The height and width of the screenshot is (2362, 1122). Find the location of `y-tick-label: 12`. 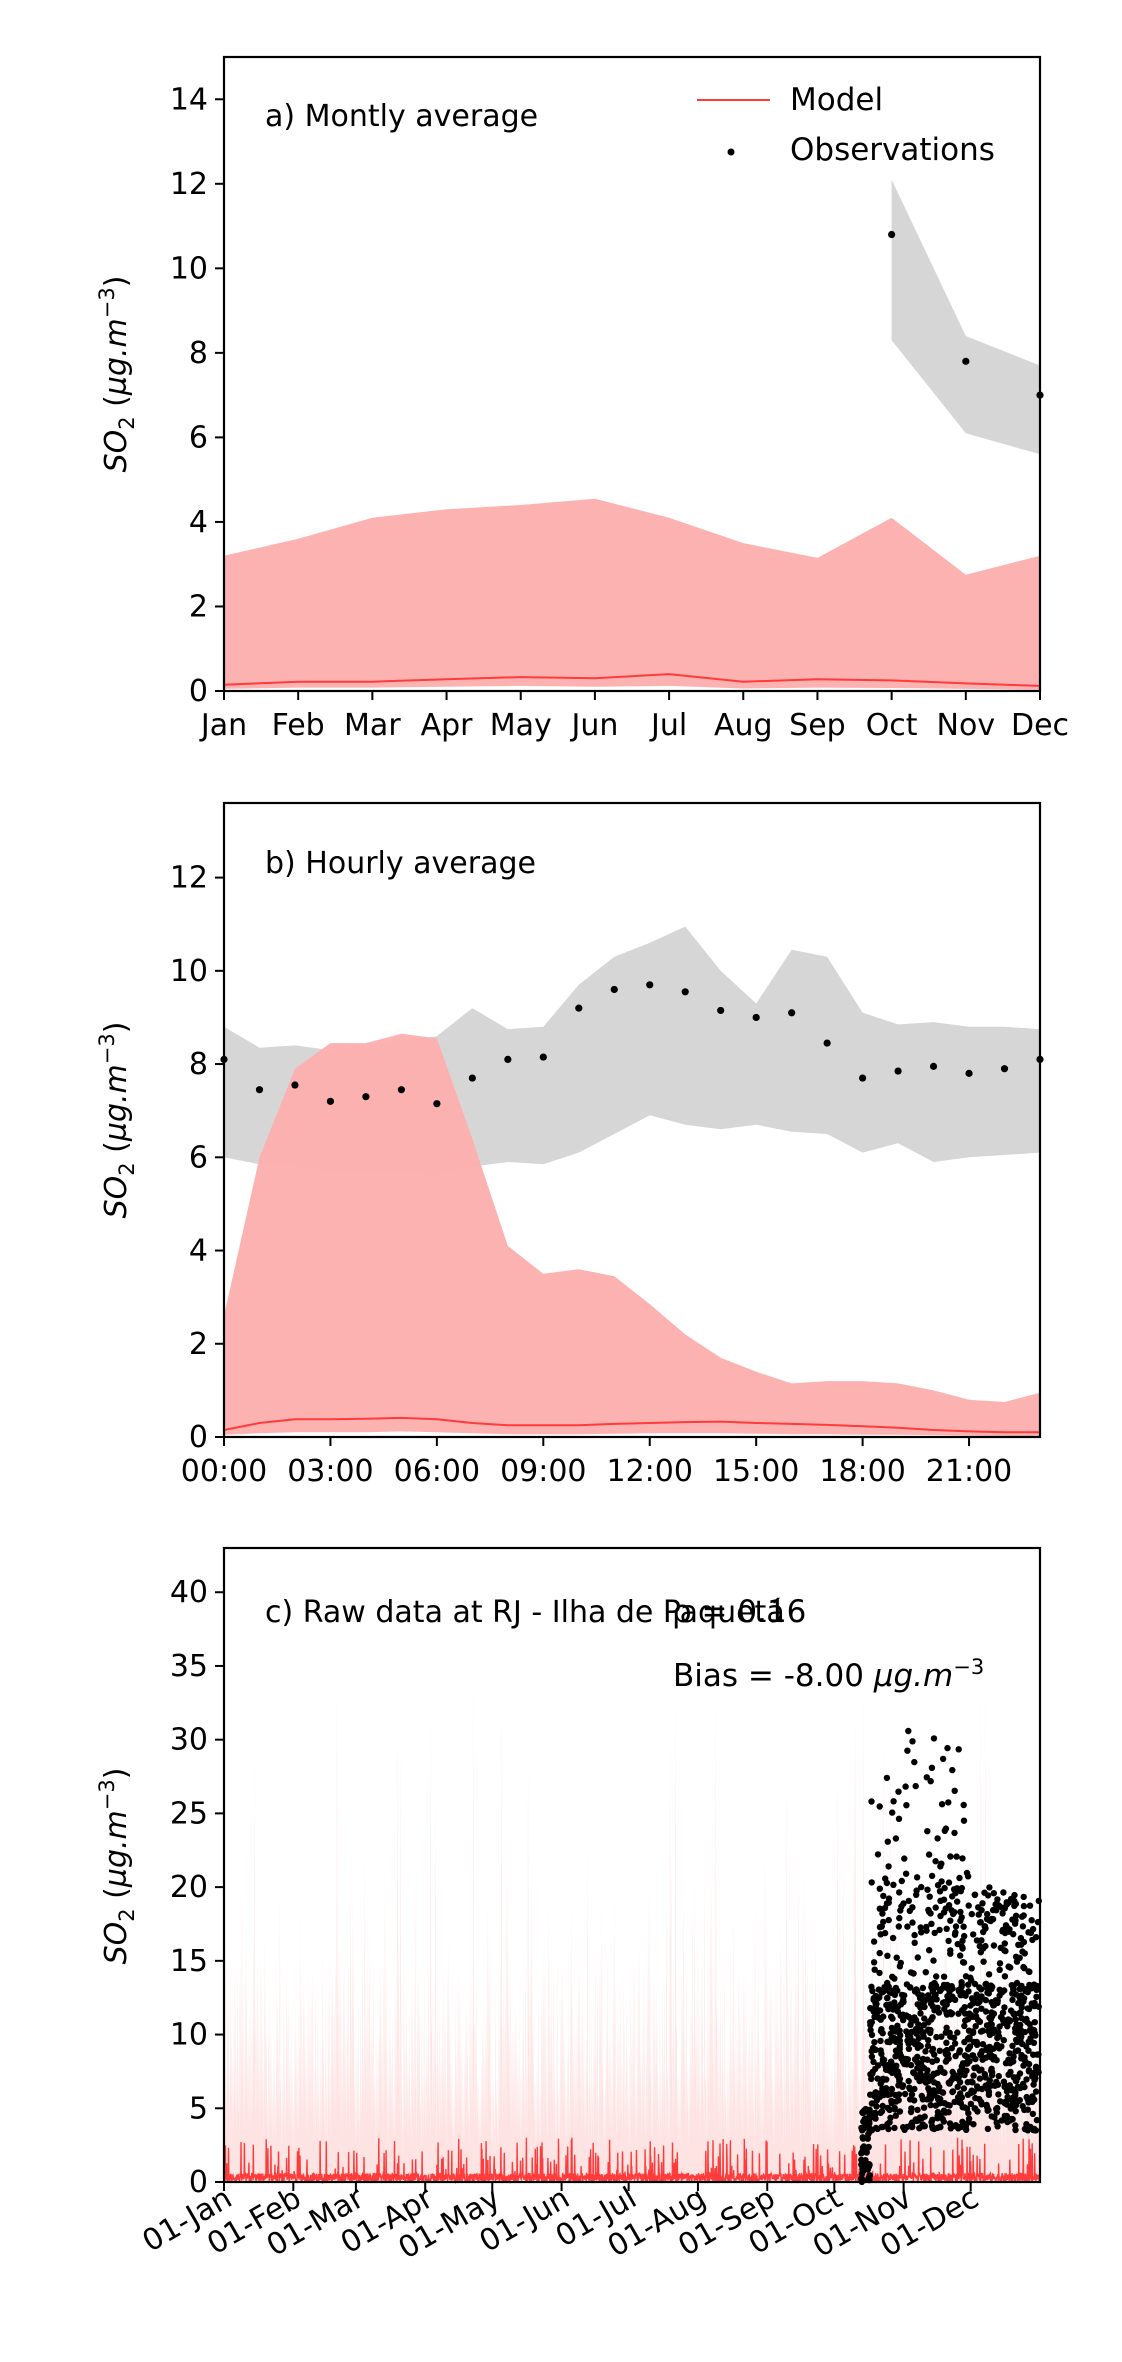

y-tick-label: 12 is located at coordinates (189, 184).